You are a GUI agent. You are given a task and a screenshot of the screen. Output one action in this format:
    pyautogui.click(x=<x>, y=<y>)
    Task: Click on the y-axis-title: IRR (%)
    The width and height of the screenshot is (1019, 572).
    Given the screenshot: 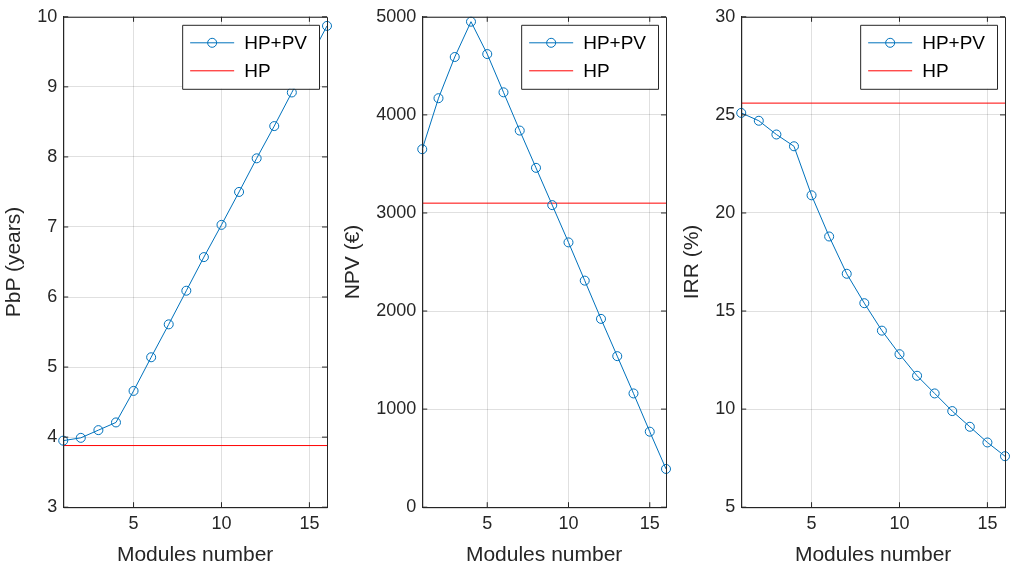 What is the action you would take?
    pyautogui.click(x=691, y=262)
    